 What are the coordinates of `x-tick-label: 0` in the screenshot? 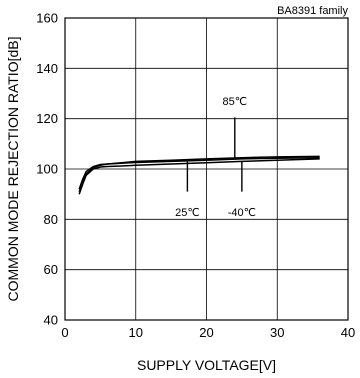 It's located at (64, 332).